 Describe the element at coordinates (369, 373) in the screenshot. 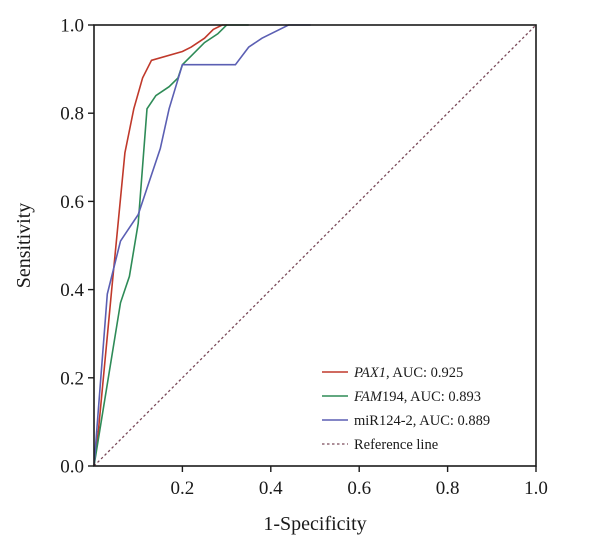

I see `legend-name: PAX1` at that location.